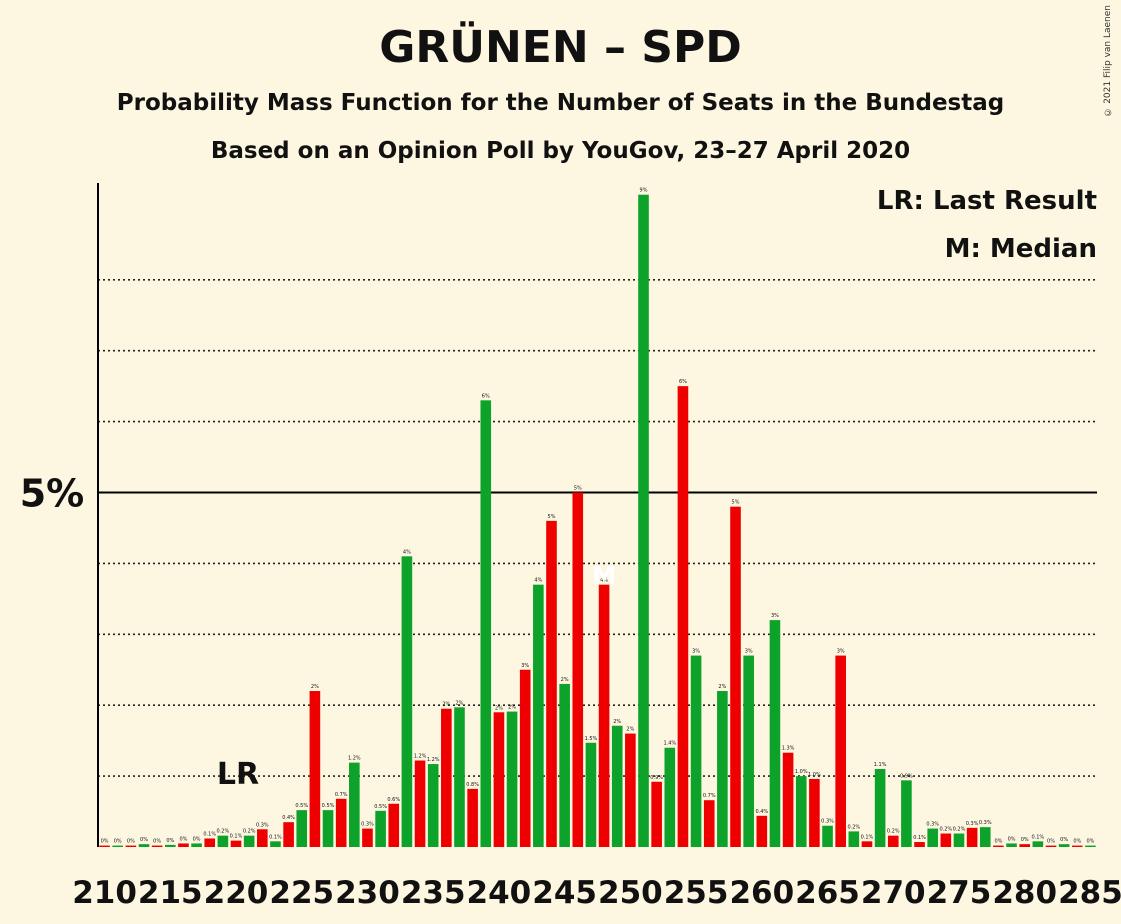  Describe the element at coordinates (238, 774) in the screenshot. I see `last-result-label: LR` at that location.